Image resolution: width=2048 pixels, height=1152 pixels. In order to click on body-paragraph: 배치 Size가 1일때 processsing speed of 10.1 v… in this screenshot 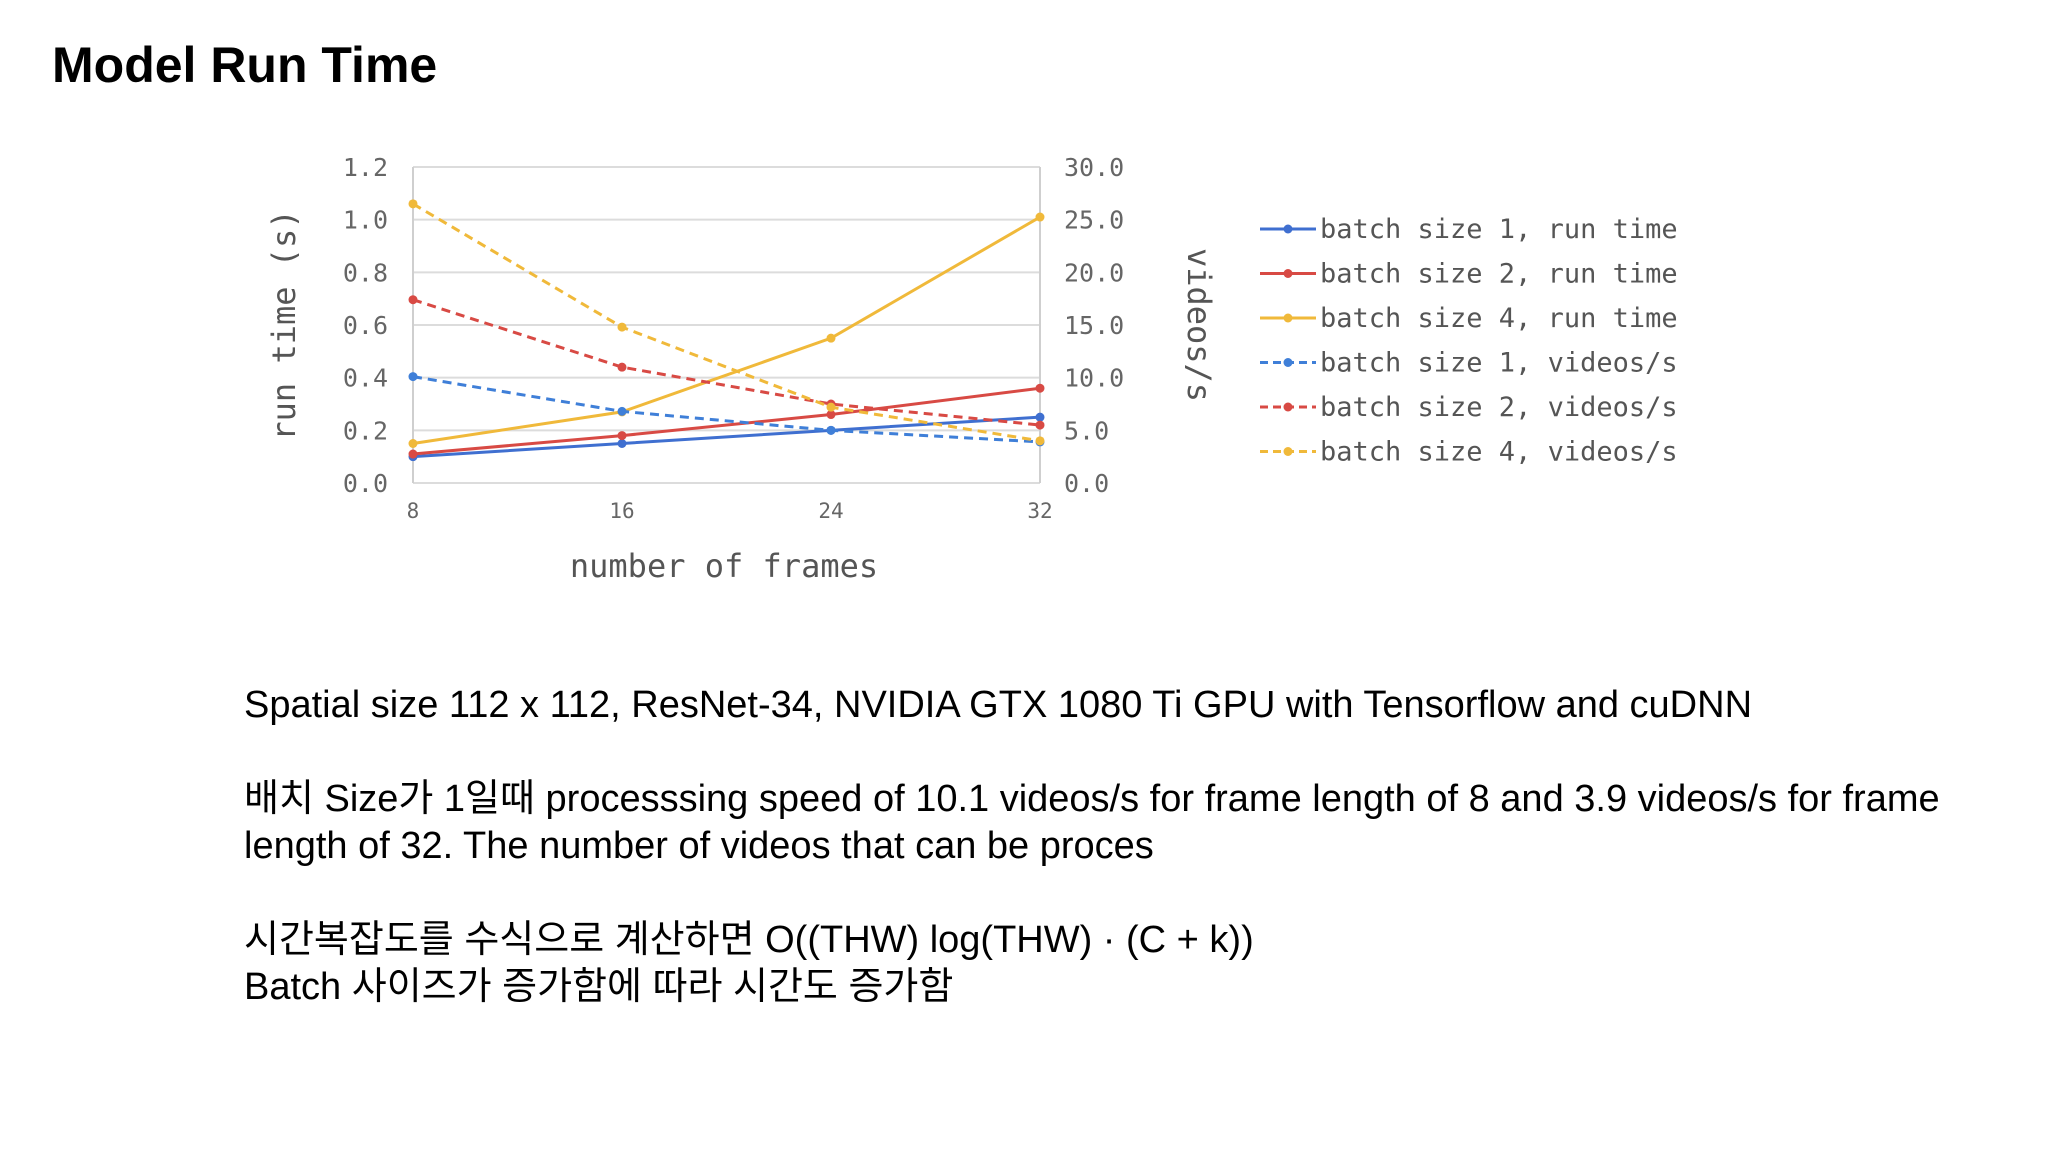, I will do `click(1092, 822)`.